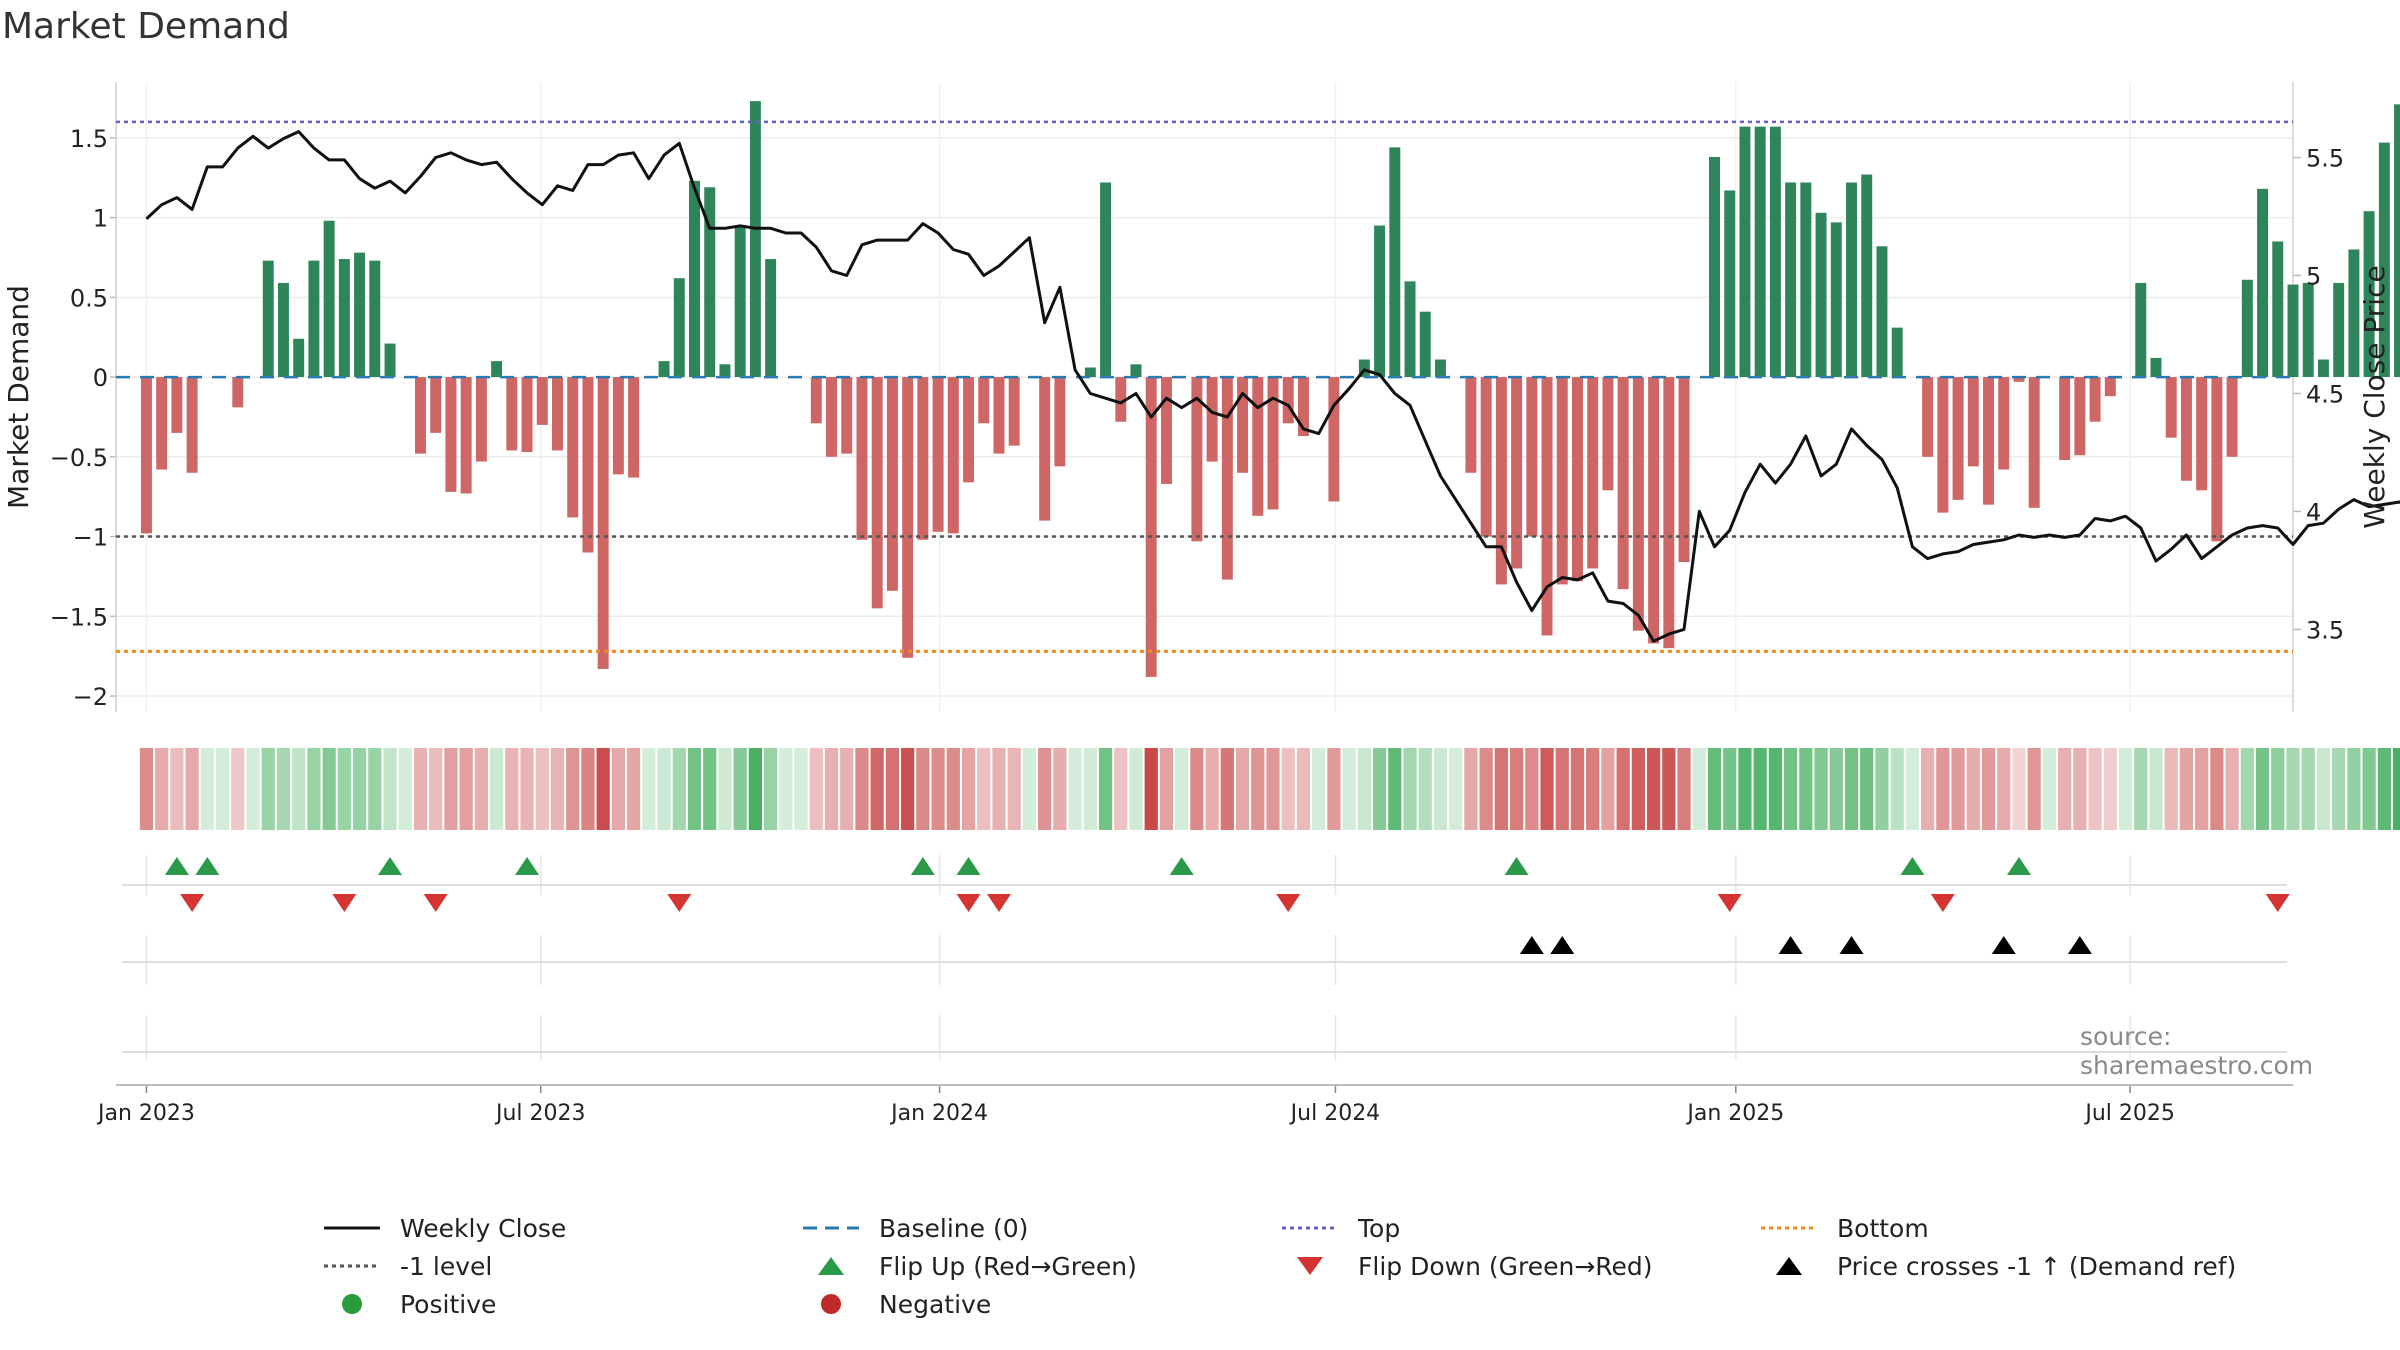 This screenshot has height=1350, width=2400. I want to click on legend-item-top: Top, so click(1340, 1228).